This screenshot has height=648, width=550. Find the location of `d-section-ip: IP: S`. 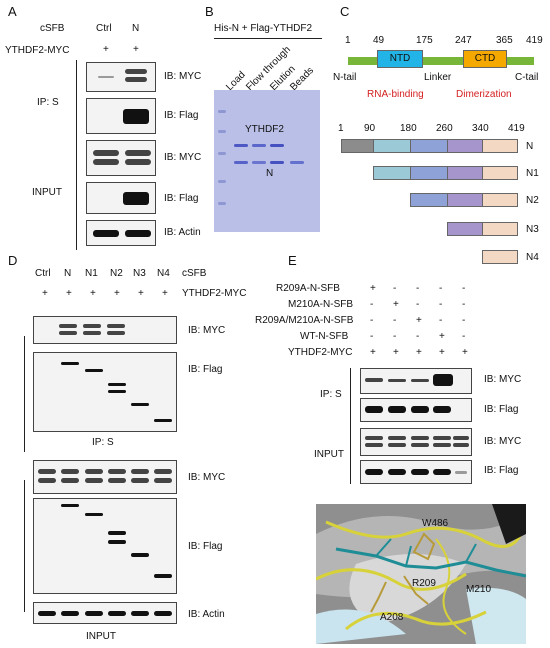

d-section-ip: IP: S is located at coordinates (103, 442).